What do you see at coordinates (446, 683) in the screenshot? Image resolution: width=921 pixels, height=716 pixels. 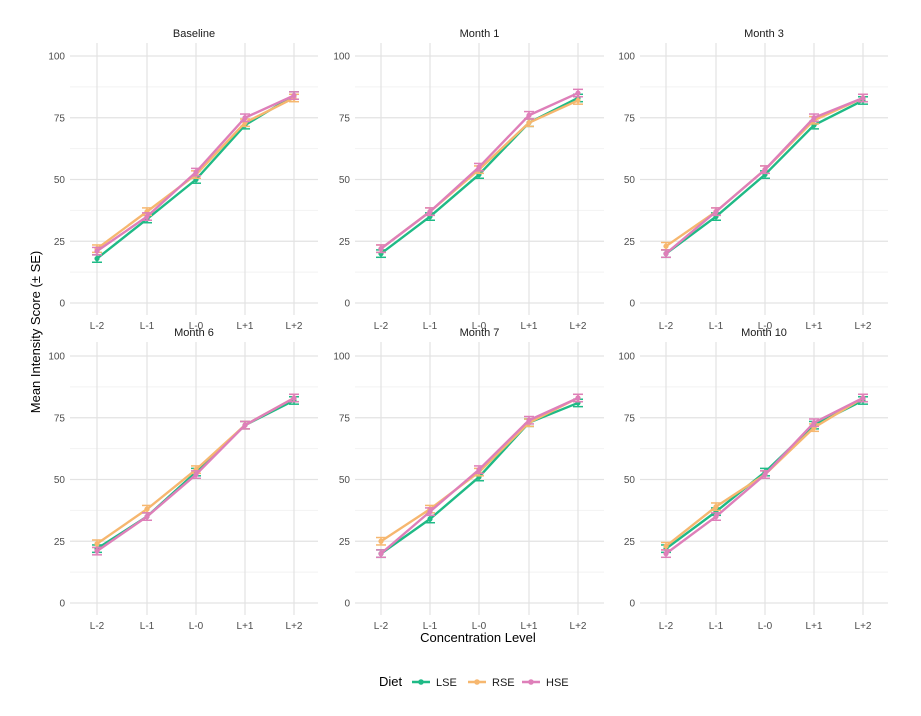 I see `legend-label: LSE` at bounding box center [446, 683].